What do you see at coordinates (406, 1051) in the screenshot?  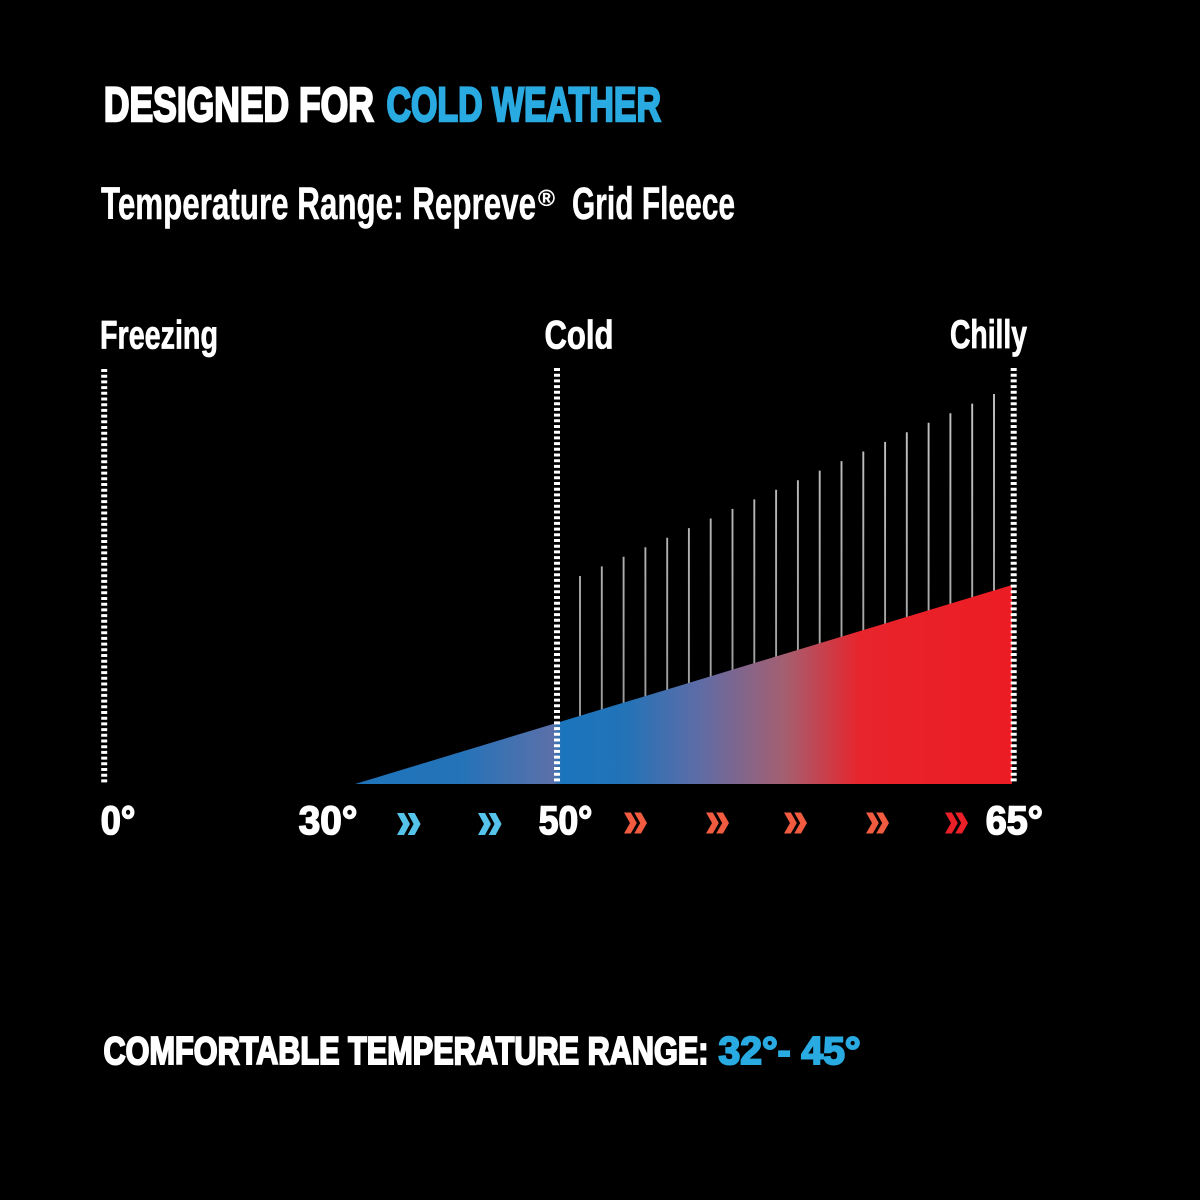 I see `svg-text: COMFORTABLE TEMPERATURE RANGE:` at bounding box center [406, 1051].